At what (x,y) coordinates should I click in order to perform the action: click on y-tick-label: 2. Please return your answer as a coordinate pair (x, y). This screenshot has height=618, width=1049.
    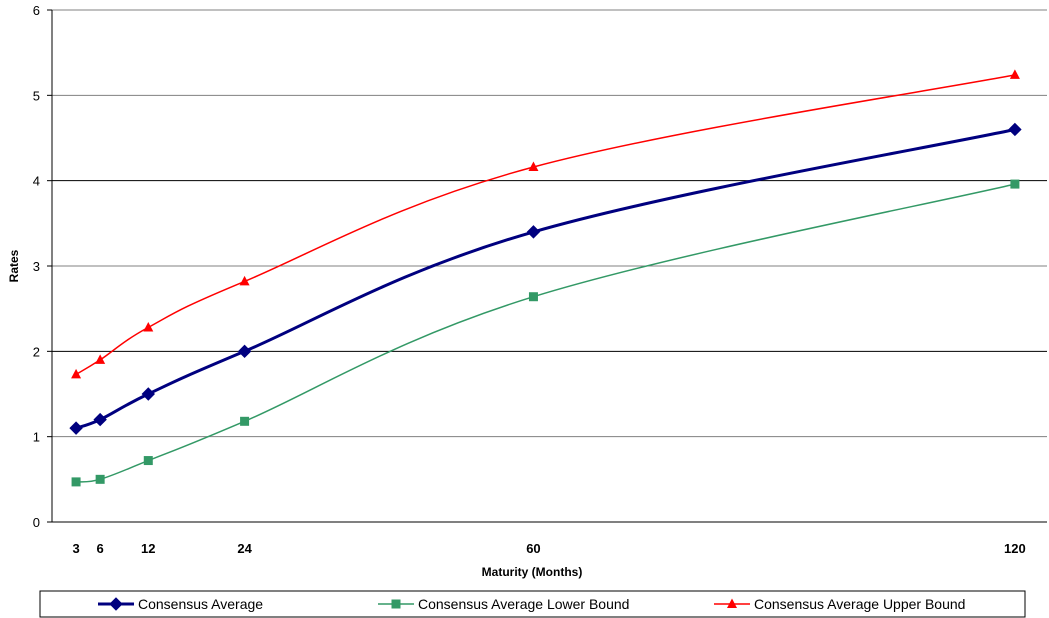
    Looking at the image, I should click on (36, 351).